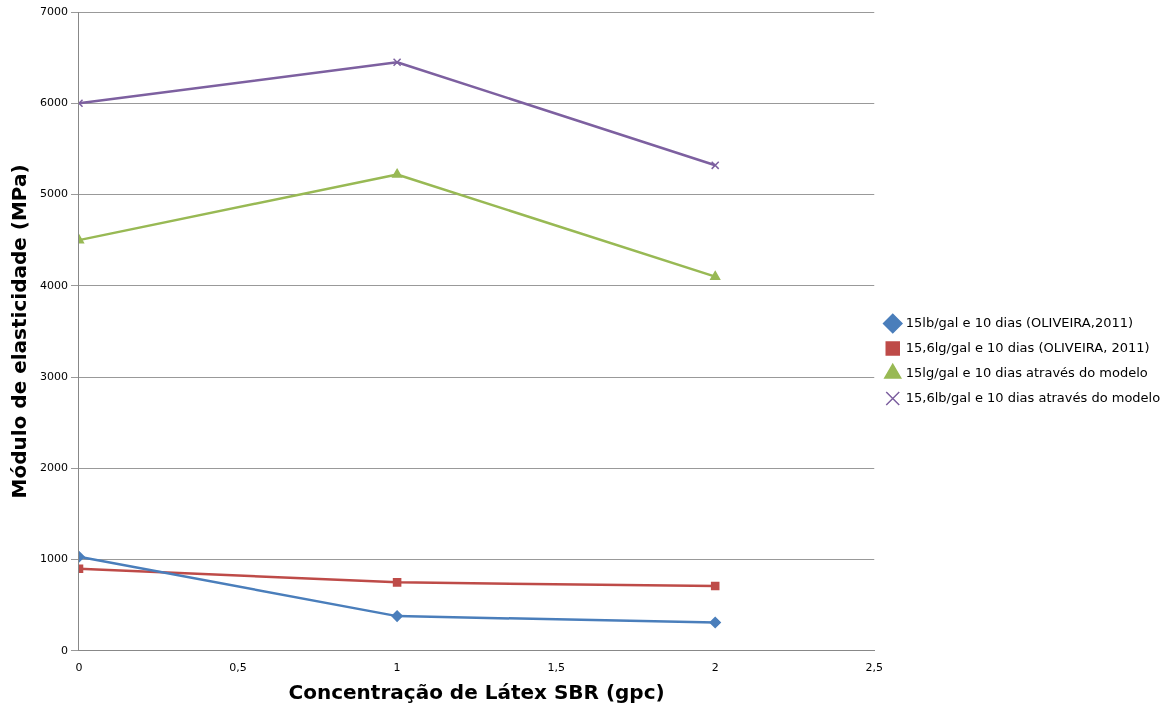 This screenshot has width=1174, height=715. I want to click on x-axis-title: Concentração de Látex SBR (gpc), so click(476, 692).